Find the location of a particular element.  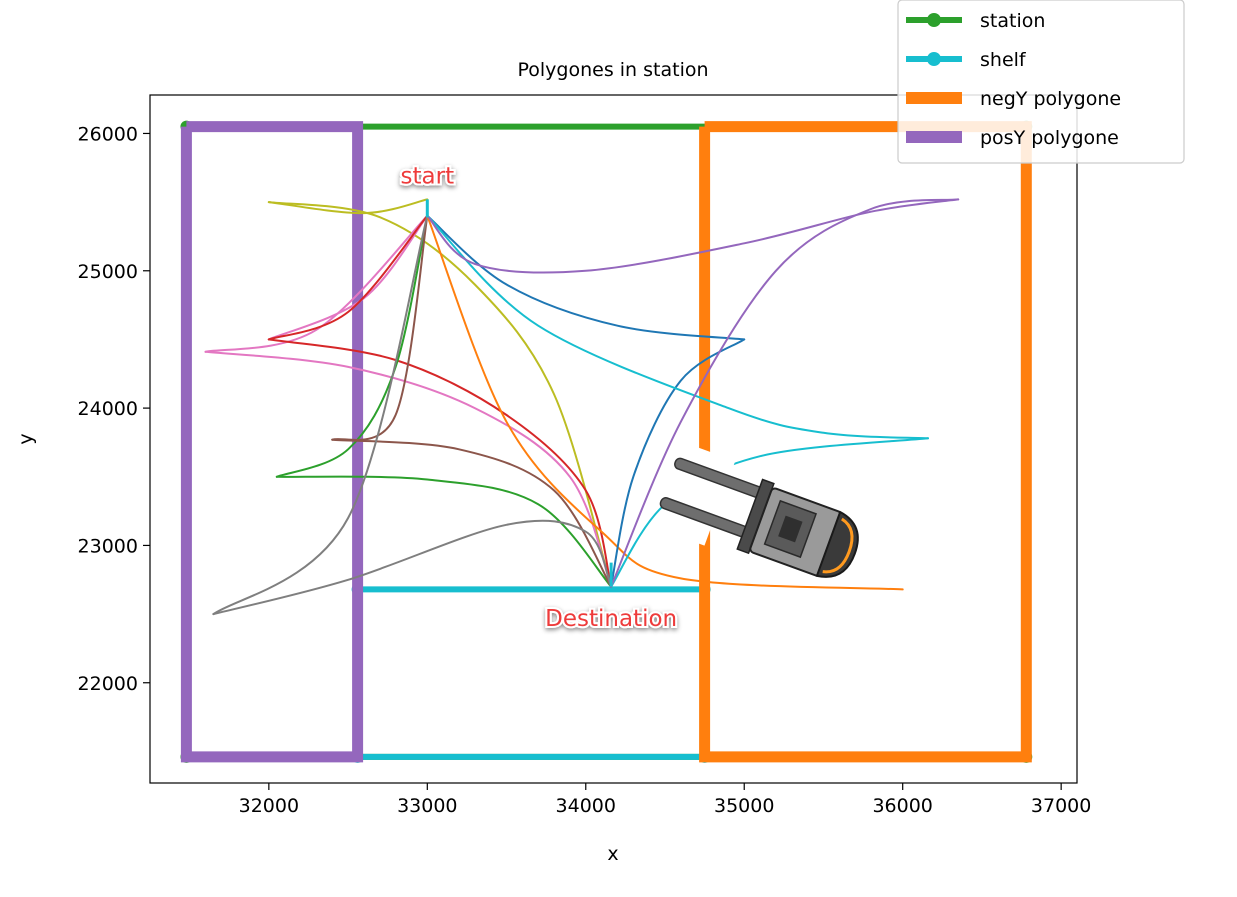

x-tick-label: 36000 is located at coordinates (902, 806).